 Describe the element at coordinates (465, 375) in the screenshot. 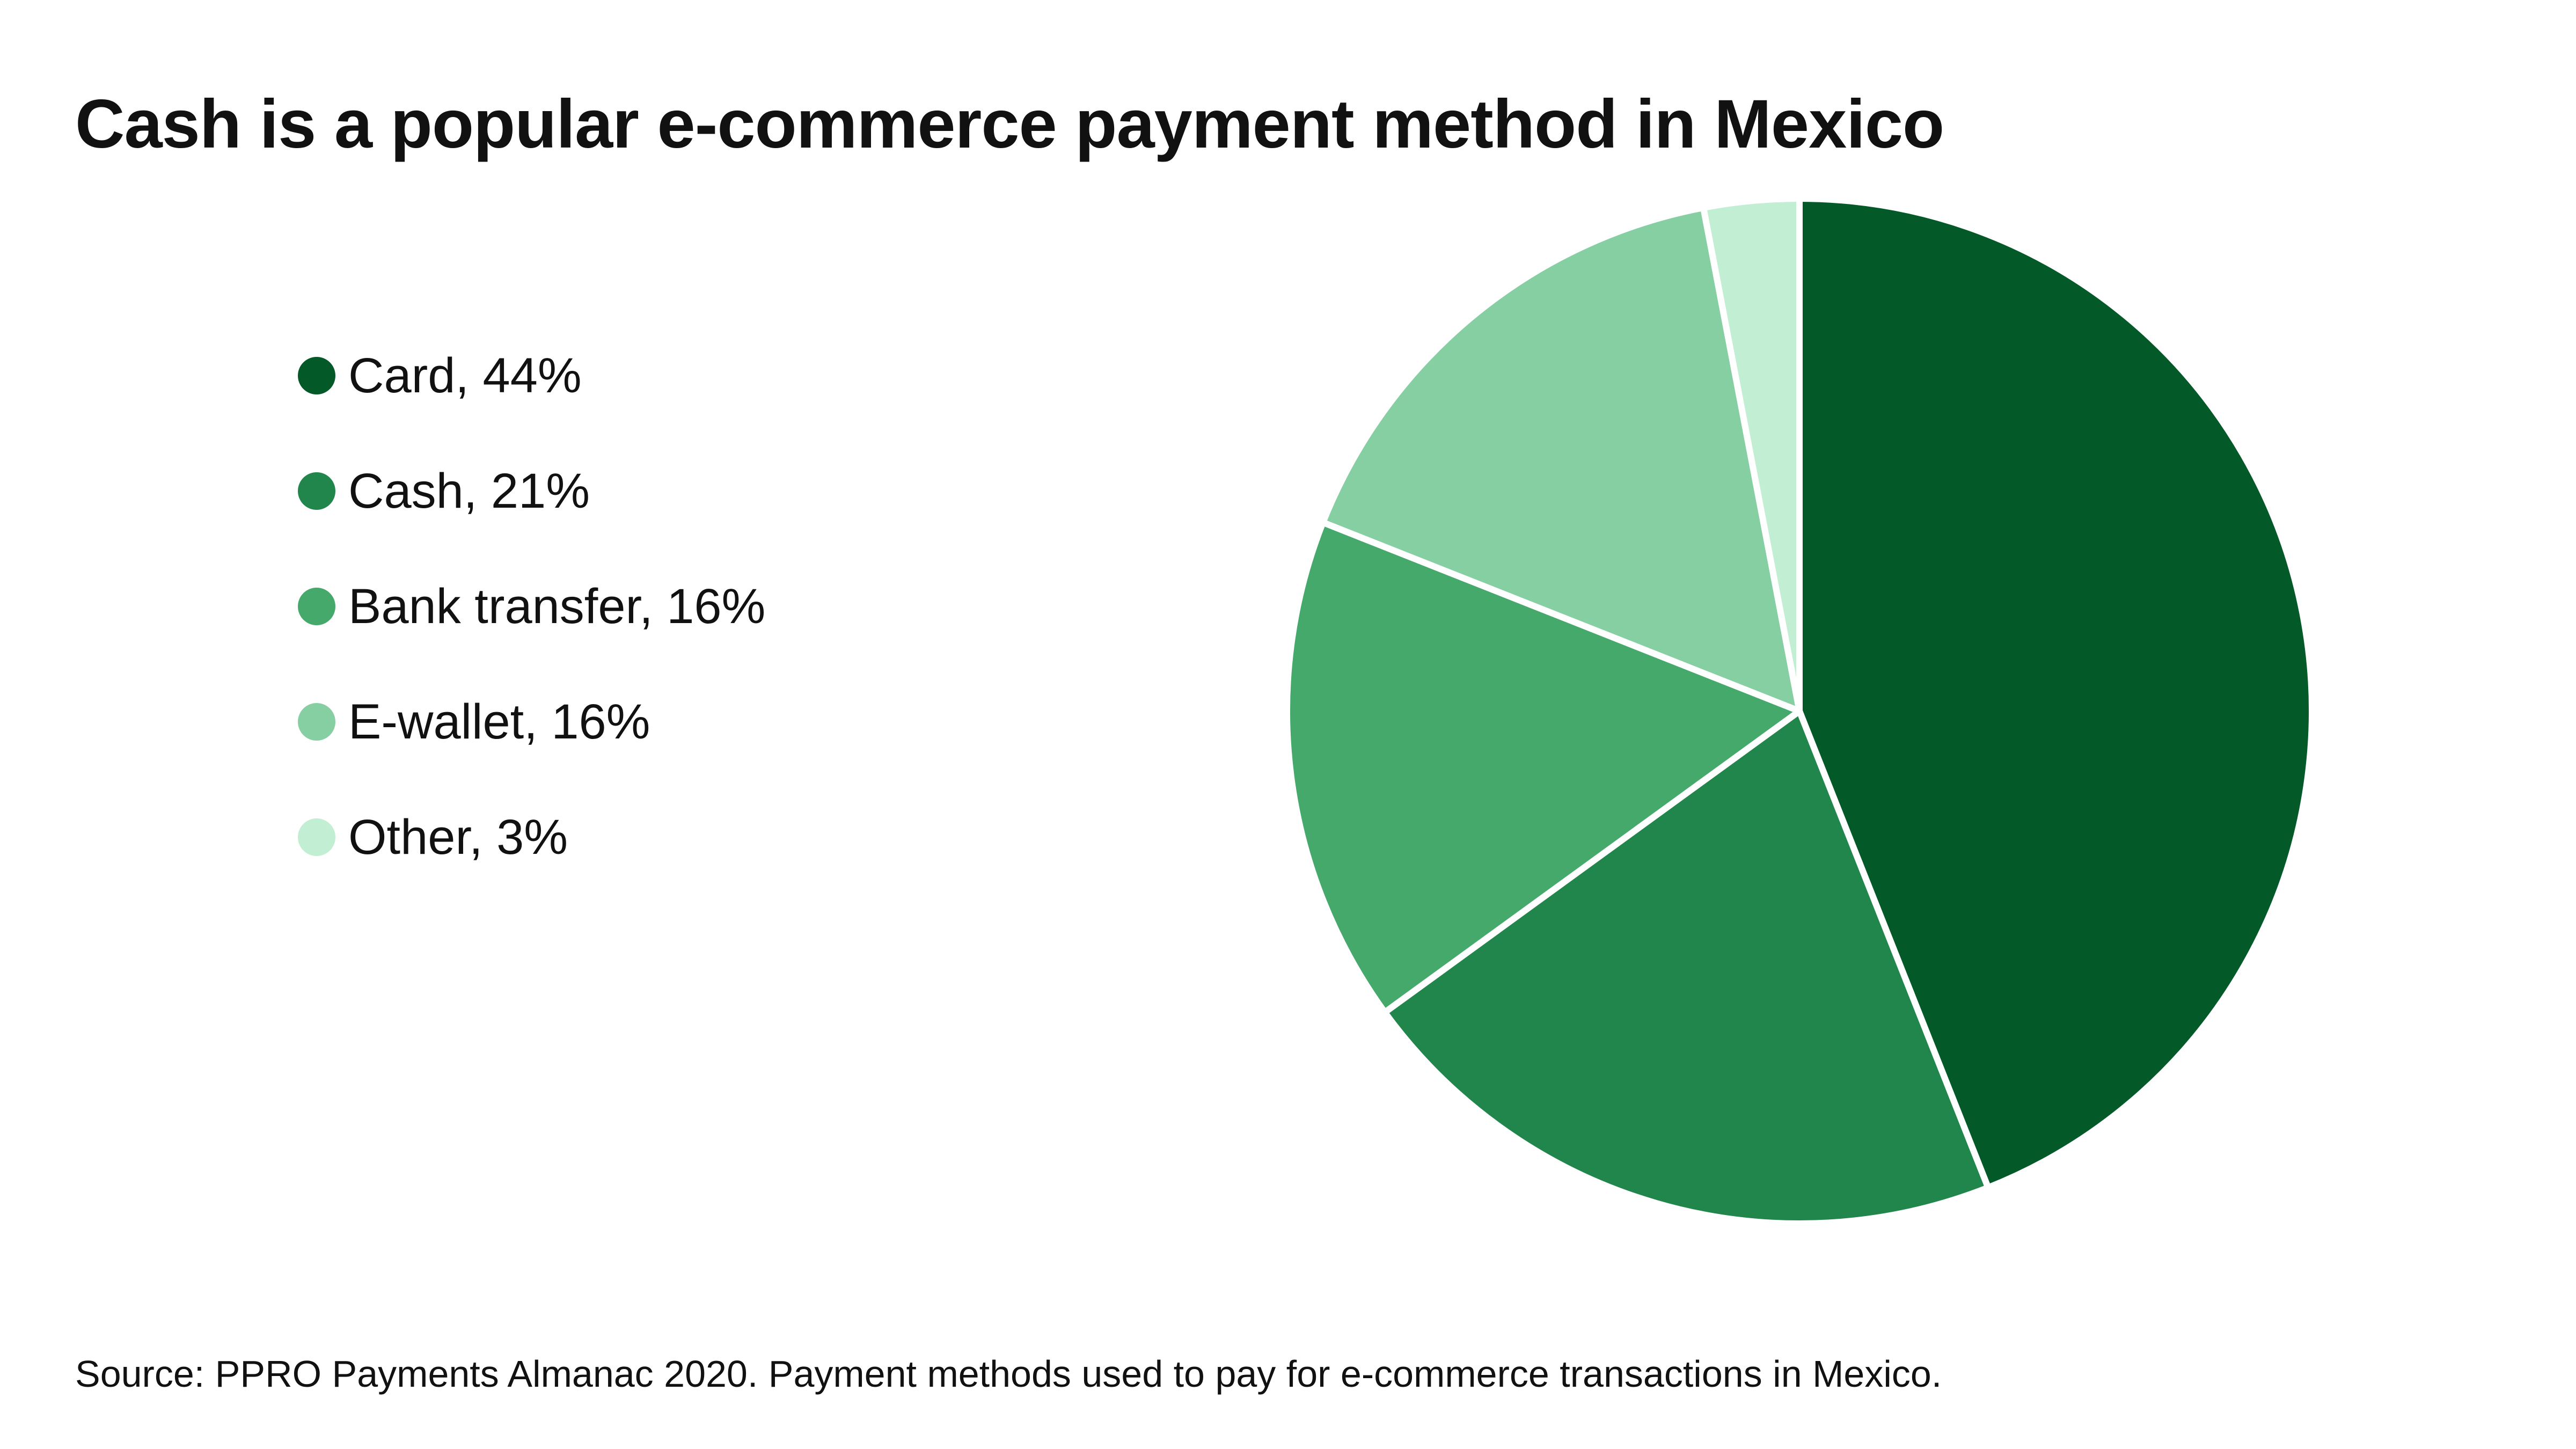

I see `legend-label: Card, 44%` at that location.